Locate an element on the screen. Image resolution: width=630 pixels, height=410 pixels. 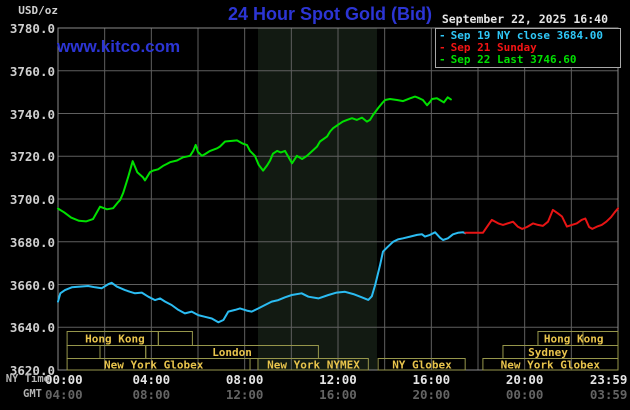
series-line-sep19 is located at coordinates (262, 277).